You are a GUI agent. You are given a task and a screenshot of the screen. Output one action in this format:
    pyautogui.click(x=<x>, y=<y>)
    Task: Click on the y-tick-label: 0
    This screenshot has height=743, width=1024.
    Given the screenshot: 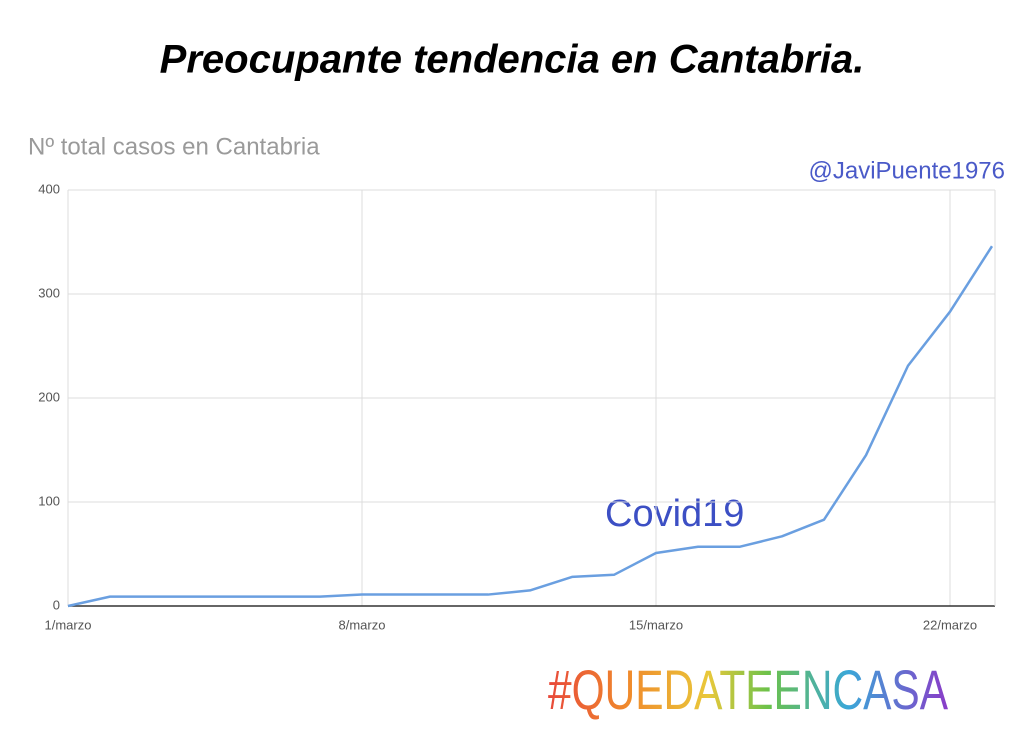 What is the action you would take?
    pyautogui.click(x=56, y=604)
    